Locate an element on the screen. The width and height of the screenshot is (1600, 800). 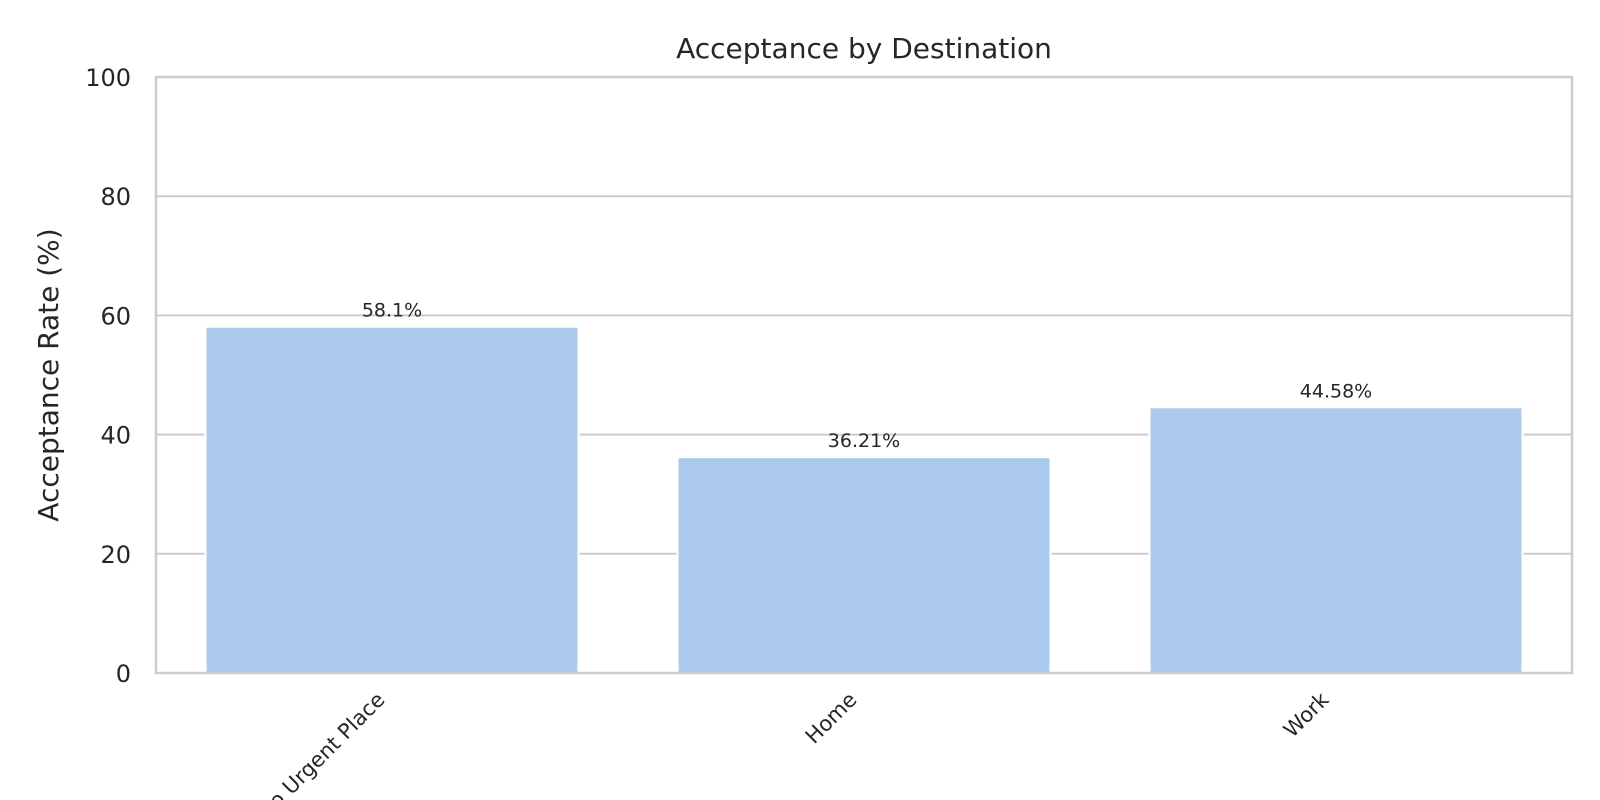
y-axis-title: Acceptance Rate (%) is located at coordinates (48, 374).